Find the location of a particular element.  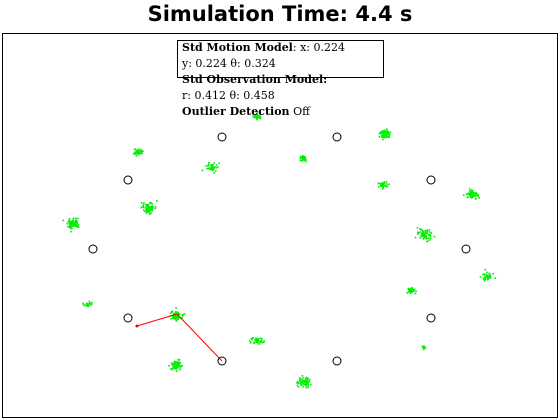

motion-model-values-line: y: 0.224 θ: 0.324 is located at coordinates (229, 63).